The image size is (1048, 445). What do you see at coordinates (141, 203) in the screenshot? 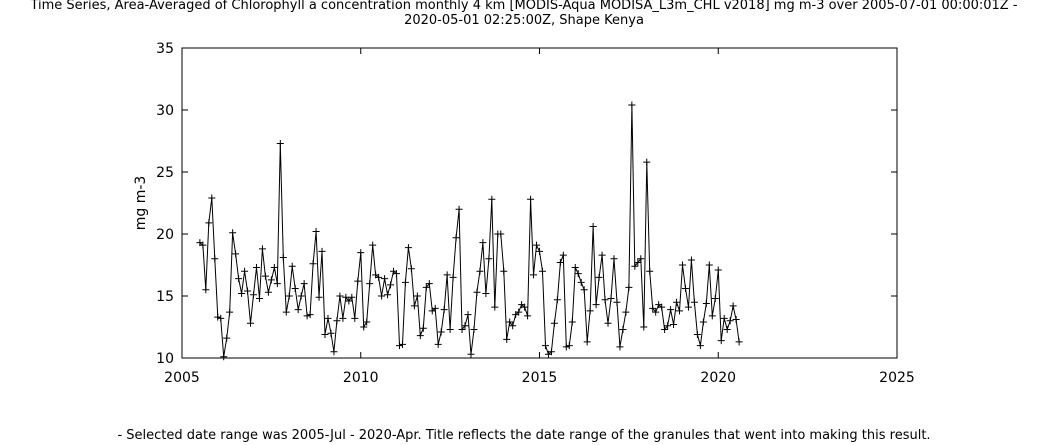
I see `y-axis-label: mg m-3` at bounding box center [141, 203].